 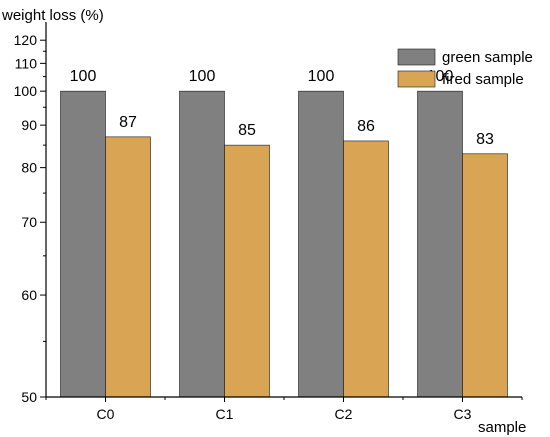 What do you see at coordinates (416, 79) in the screenshot?
I see `legend-swatch-fired-sample` at bounding box center [416, 79].